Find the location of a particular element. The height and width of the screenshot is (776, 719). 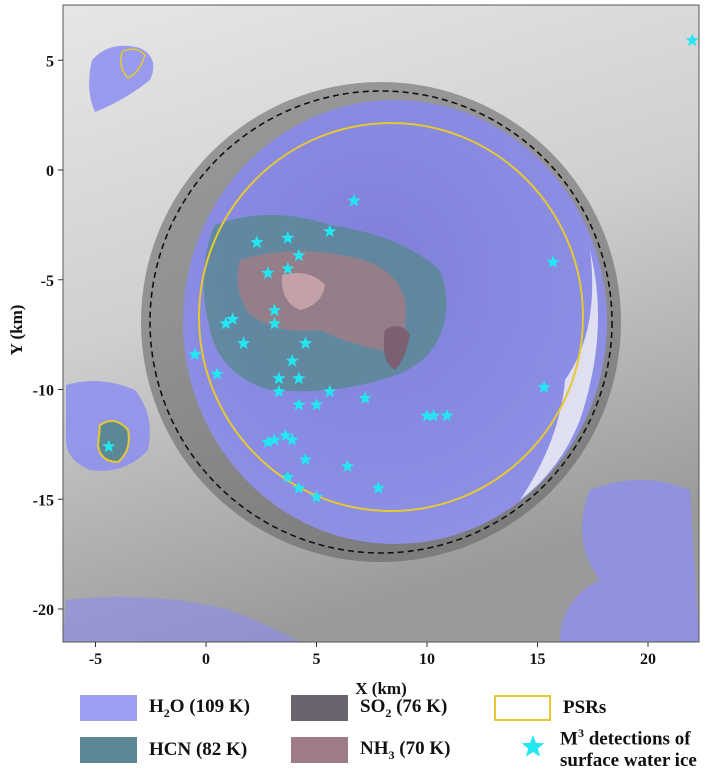

legend-so2-label: SO2 (76 K) is located at coordinates (404, 707).